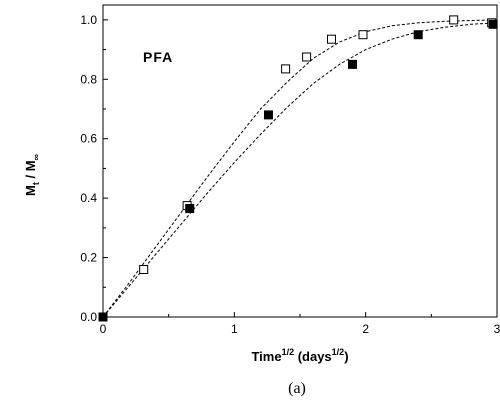  What do you see at coordinates (299, 355) in the screenshot?
I see `x-axis-title: Time1/2 (days1/2)` at bounding box center [299, 355].